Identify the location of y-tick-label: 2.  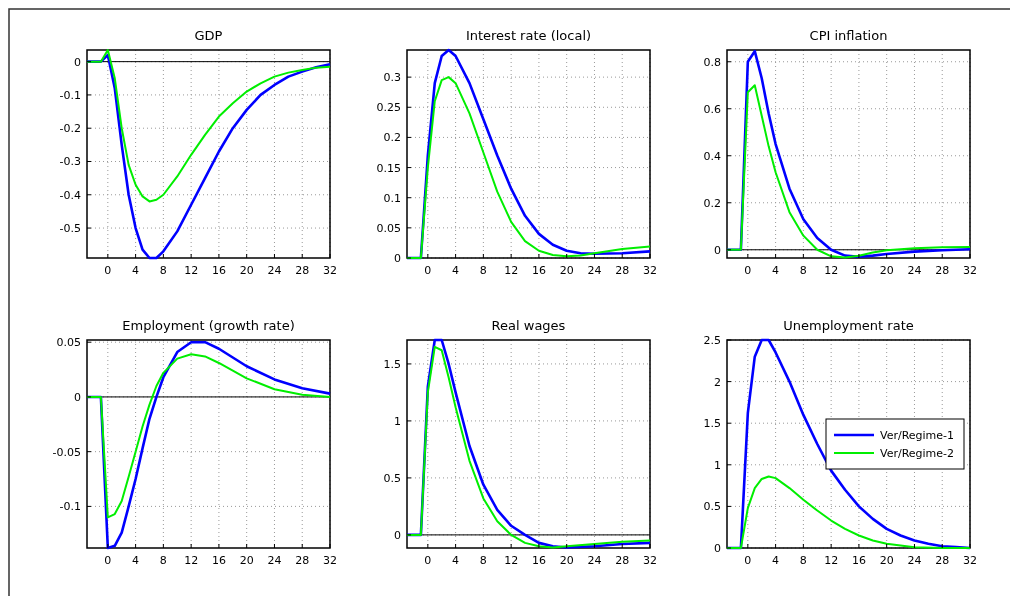
(717, 382).